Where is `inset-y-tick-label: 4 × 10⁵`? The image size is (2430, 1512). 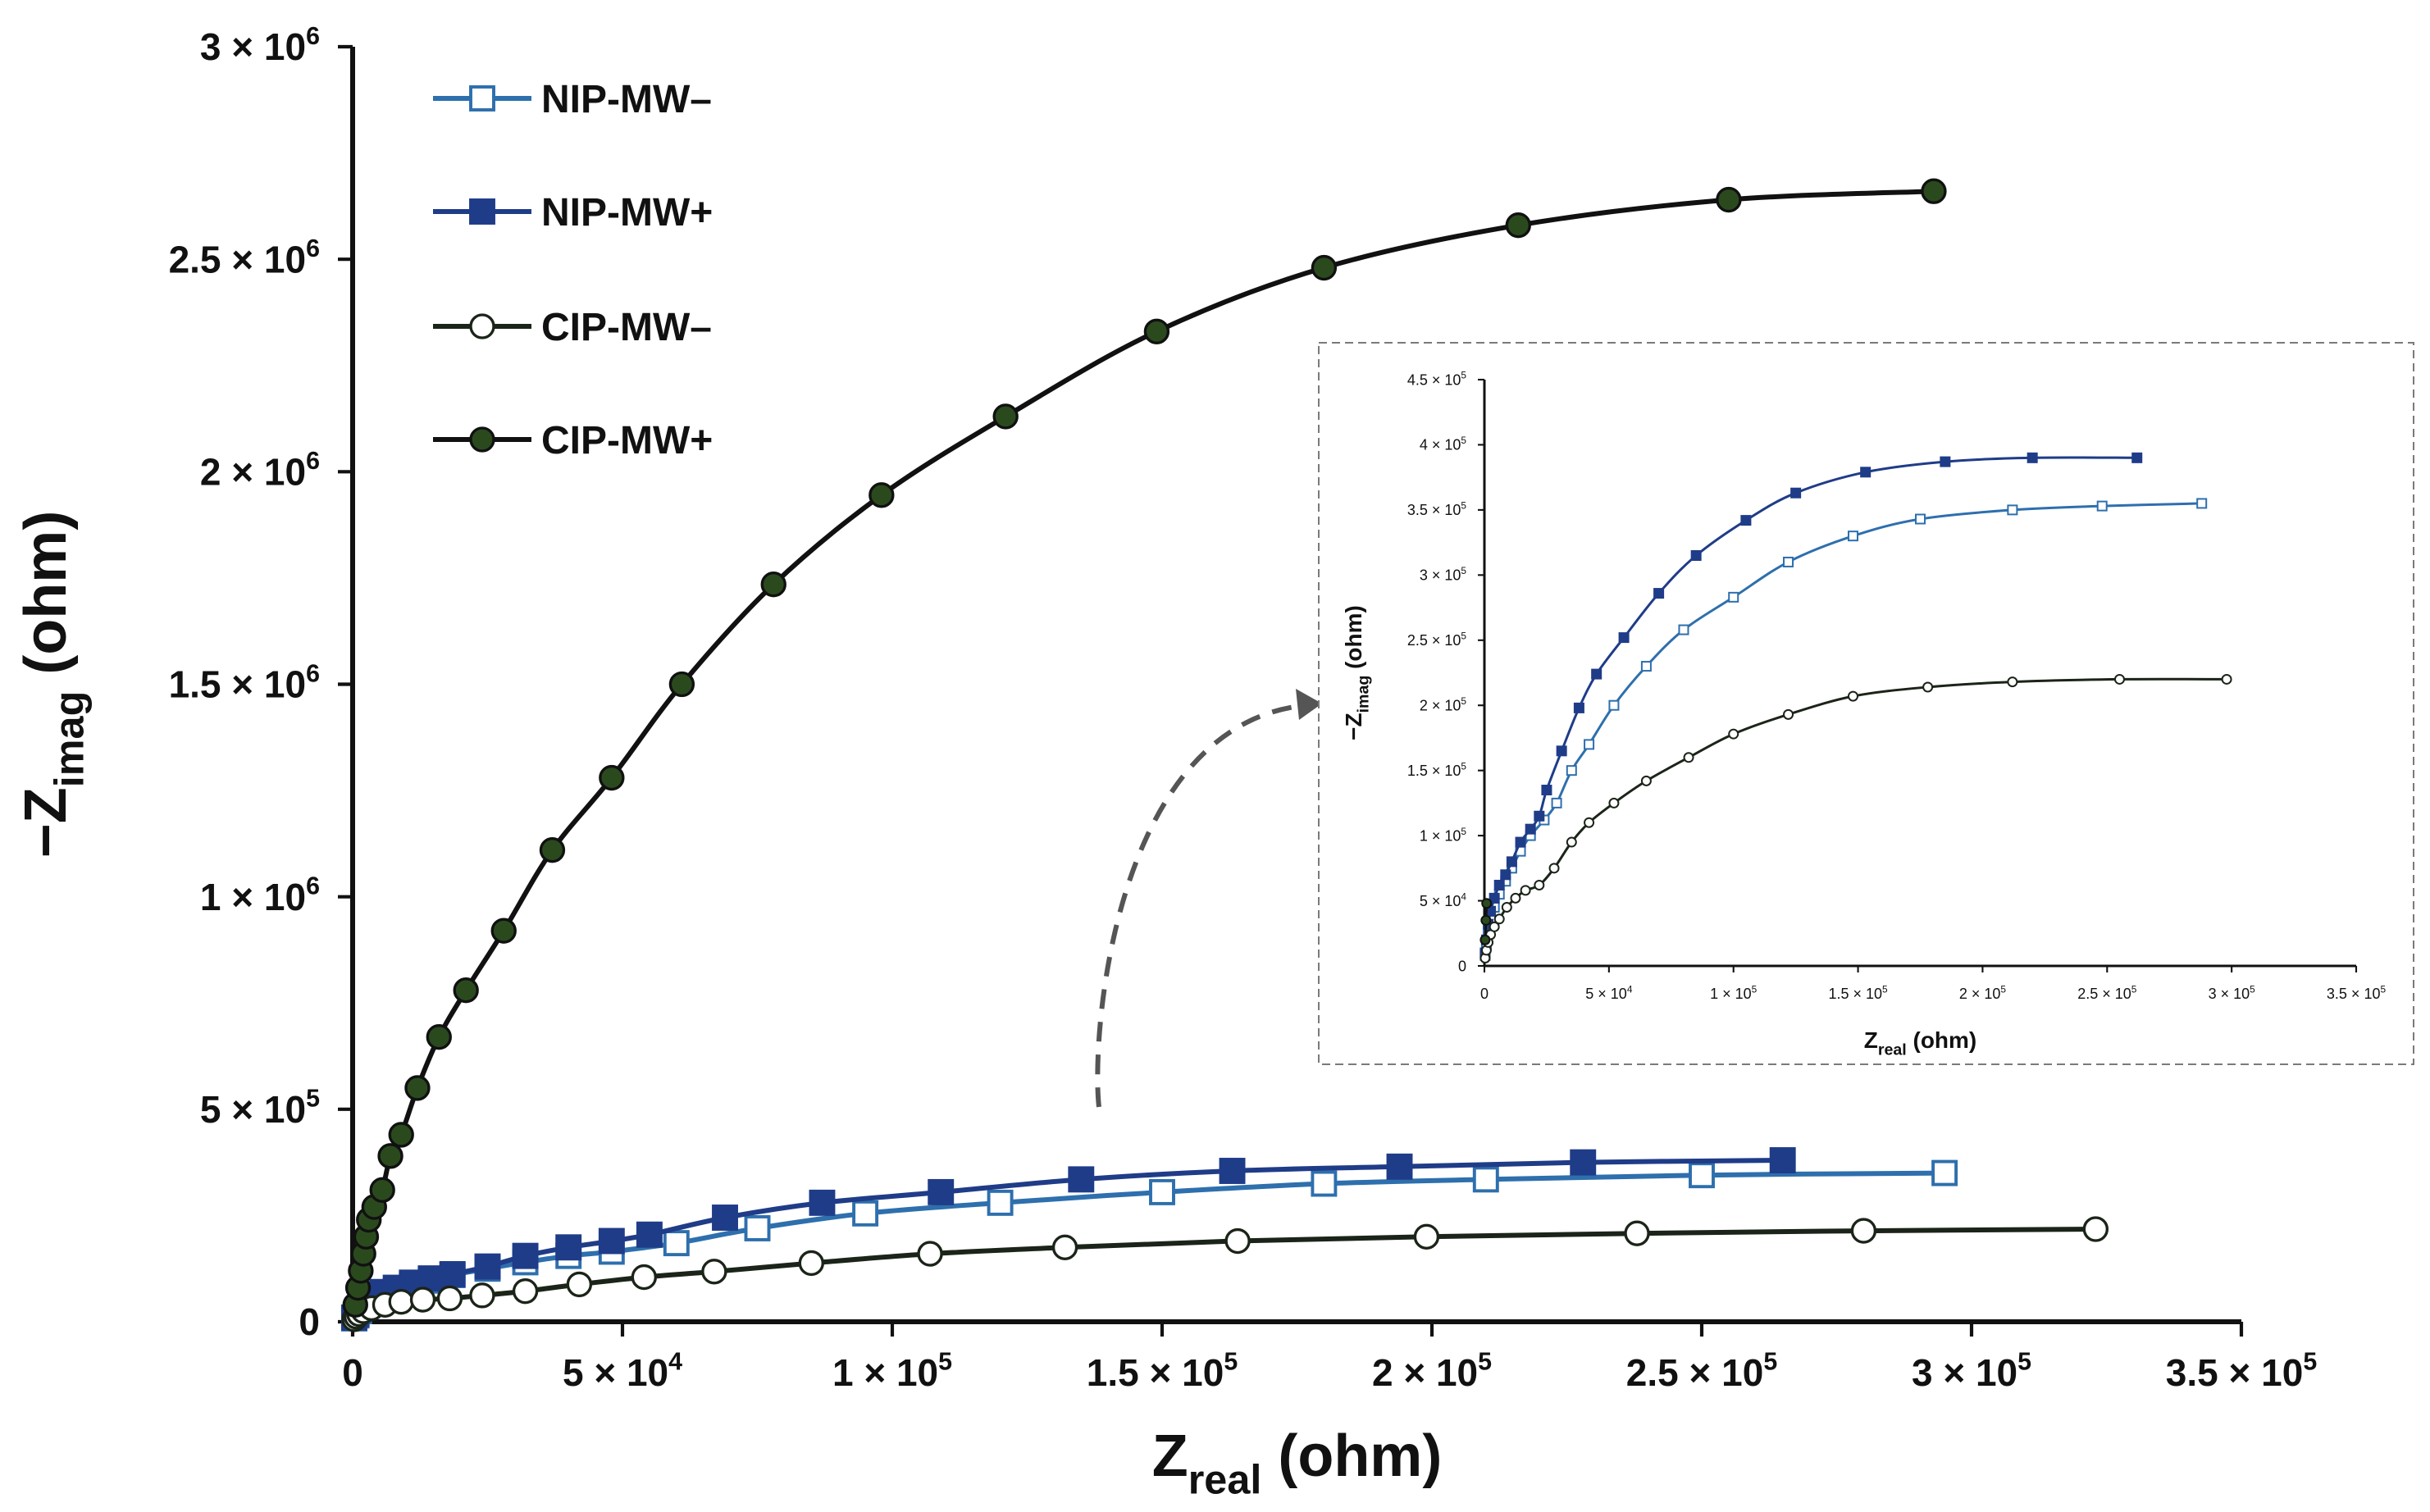
inset-y-tick-label: 4 × 10⁵ is located at coordinates (1443, 444).